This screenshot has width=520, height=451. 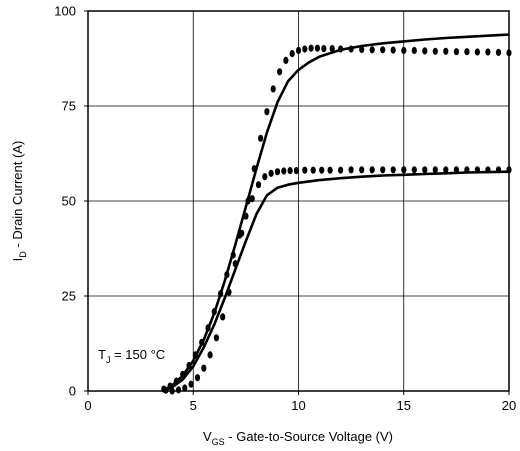 What do you see at coordinates (69, 296) in the screenshot?
I see `y-tick-label: 25` at bounding box center [69, 296].